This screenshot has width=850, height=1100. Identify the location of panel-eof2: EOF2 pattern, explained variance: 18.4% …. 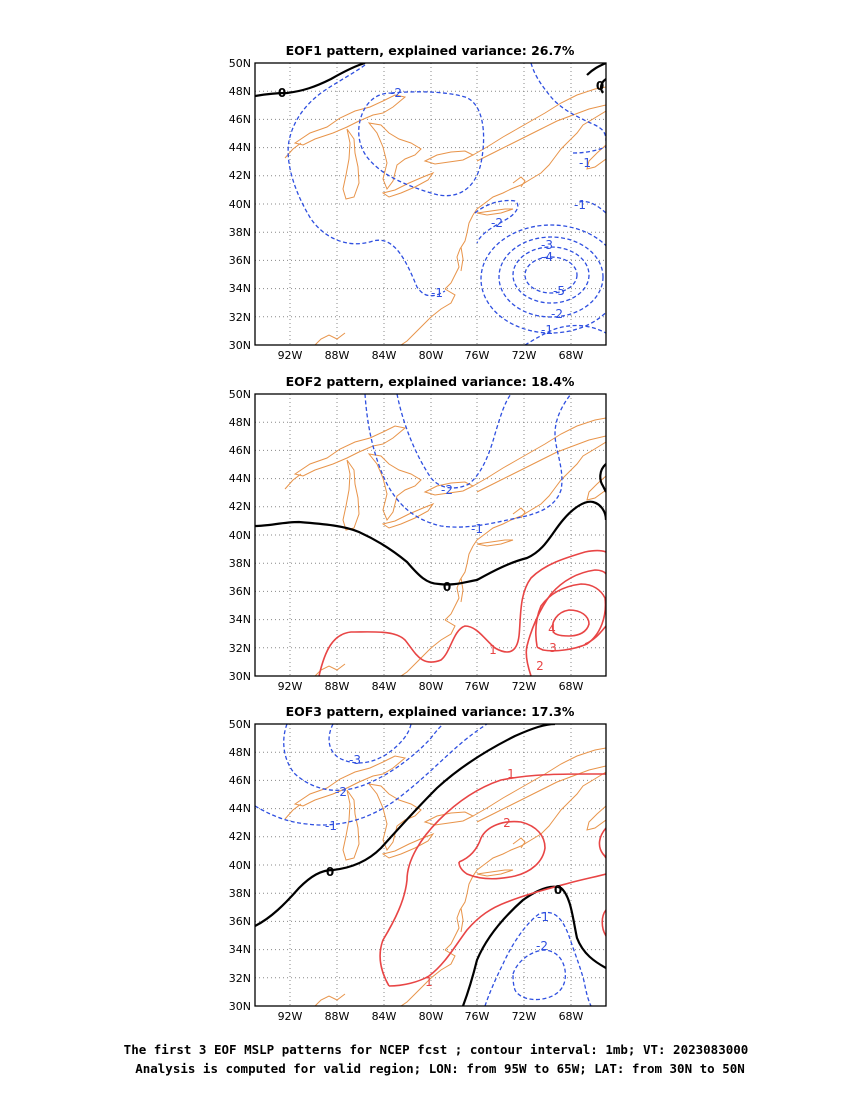
(418, 533).